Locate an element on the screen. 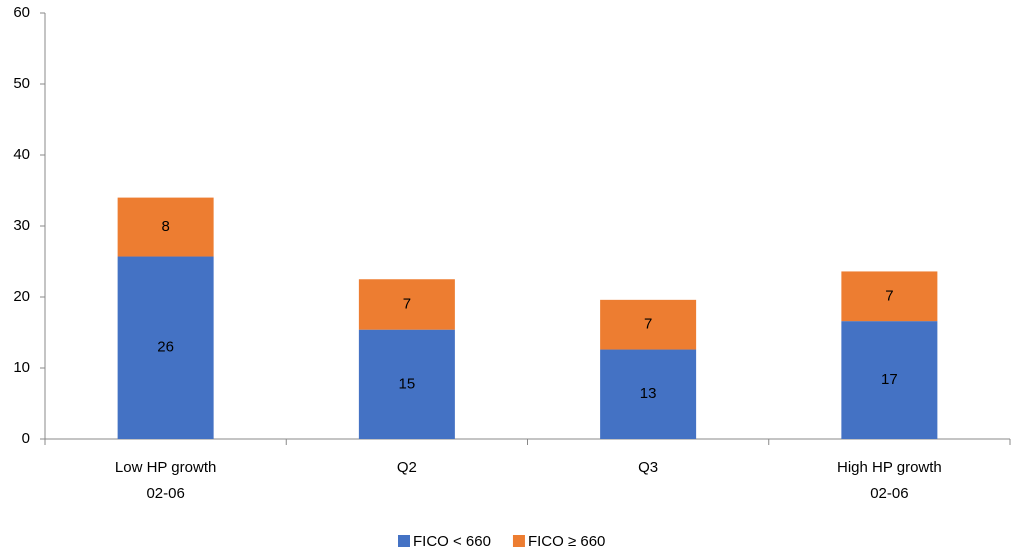  x-tick-label: Q3 is located at coordinates (648, 467).